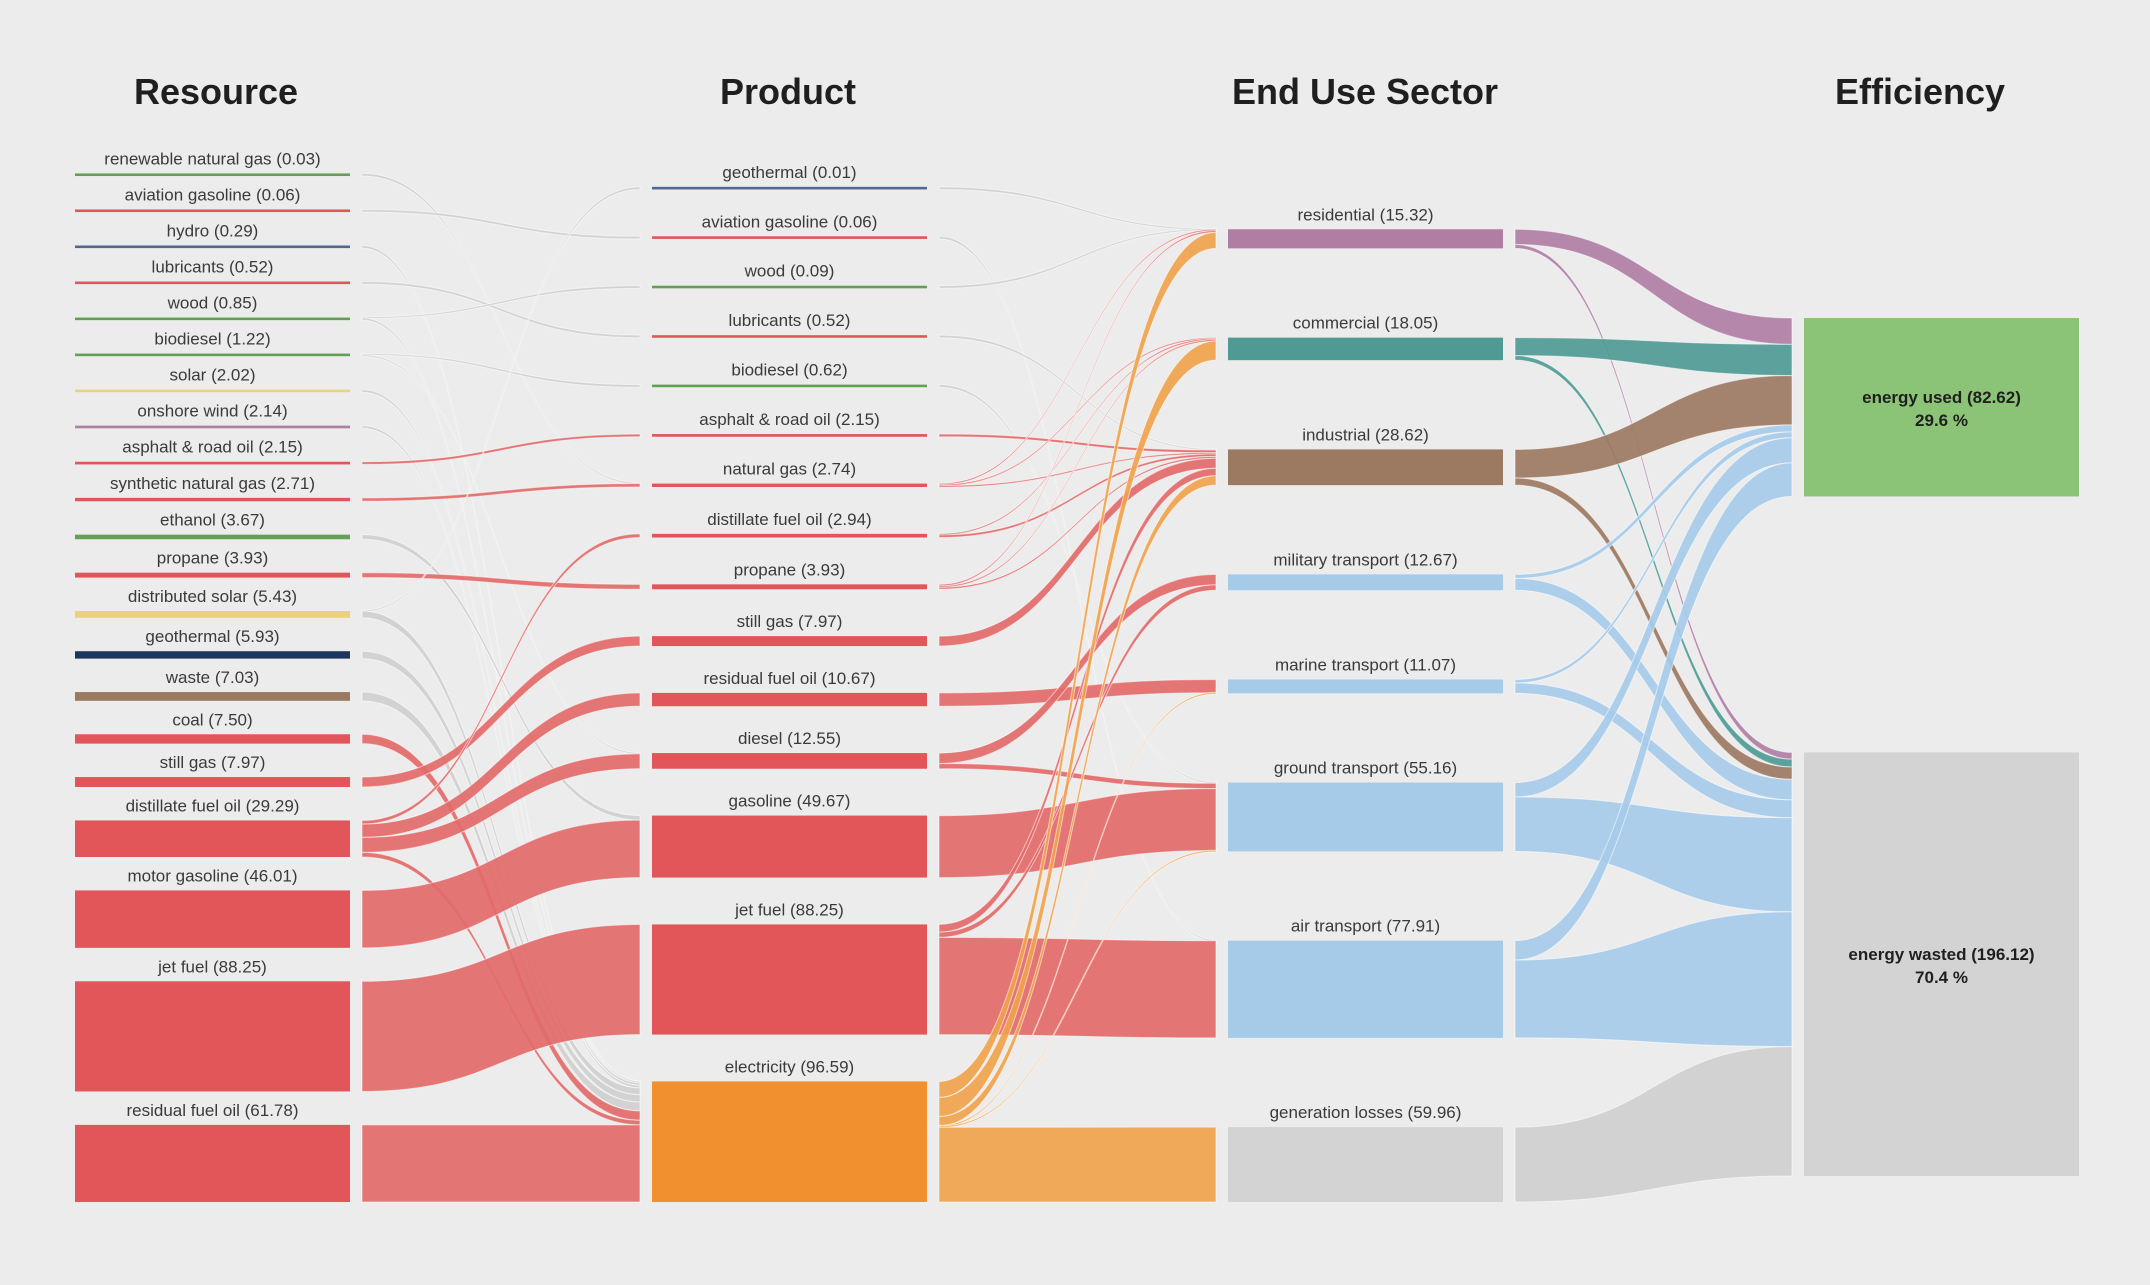  I want to click on node-label-r_wood: wood (0.85), so click(212, 303).